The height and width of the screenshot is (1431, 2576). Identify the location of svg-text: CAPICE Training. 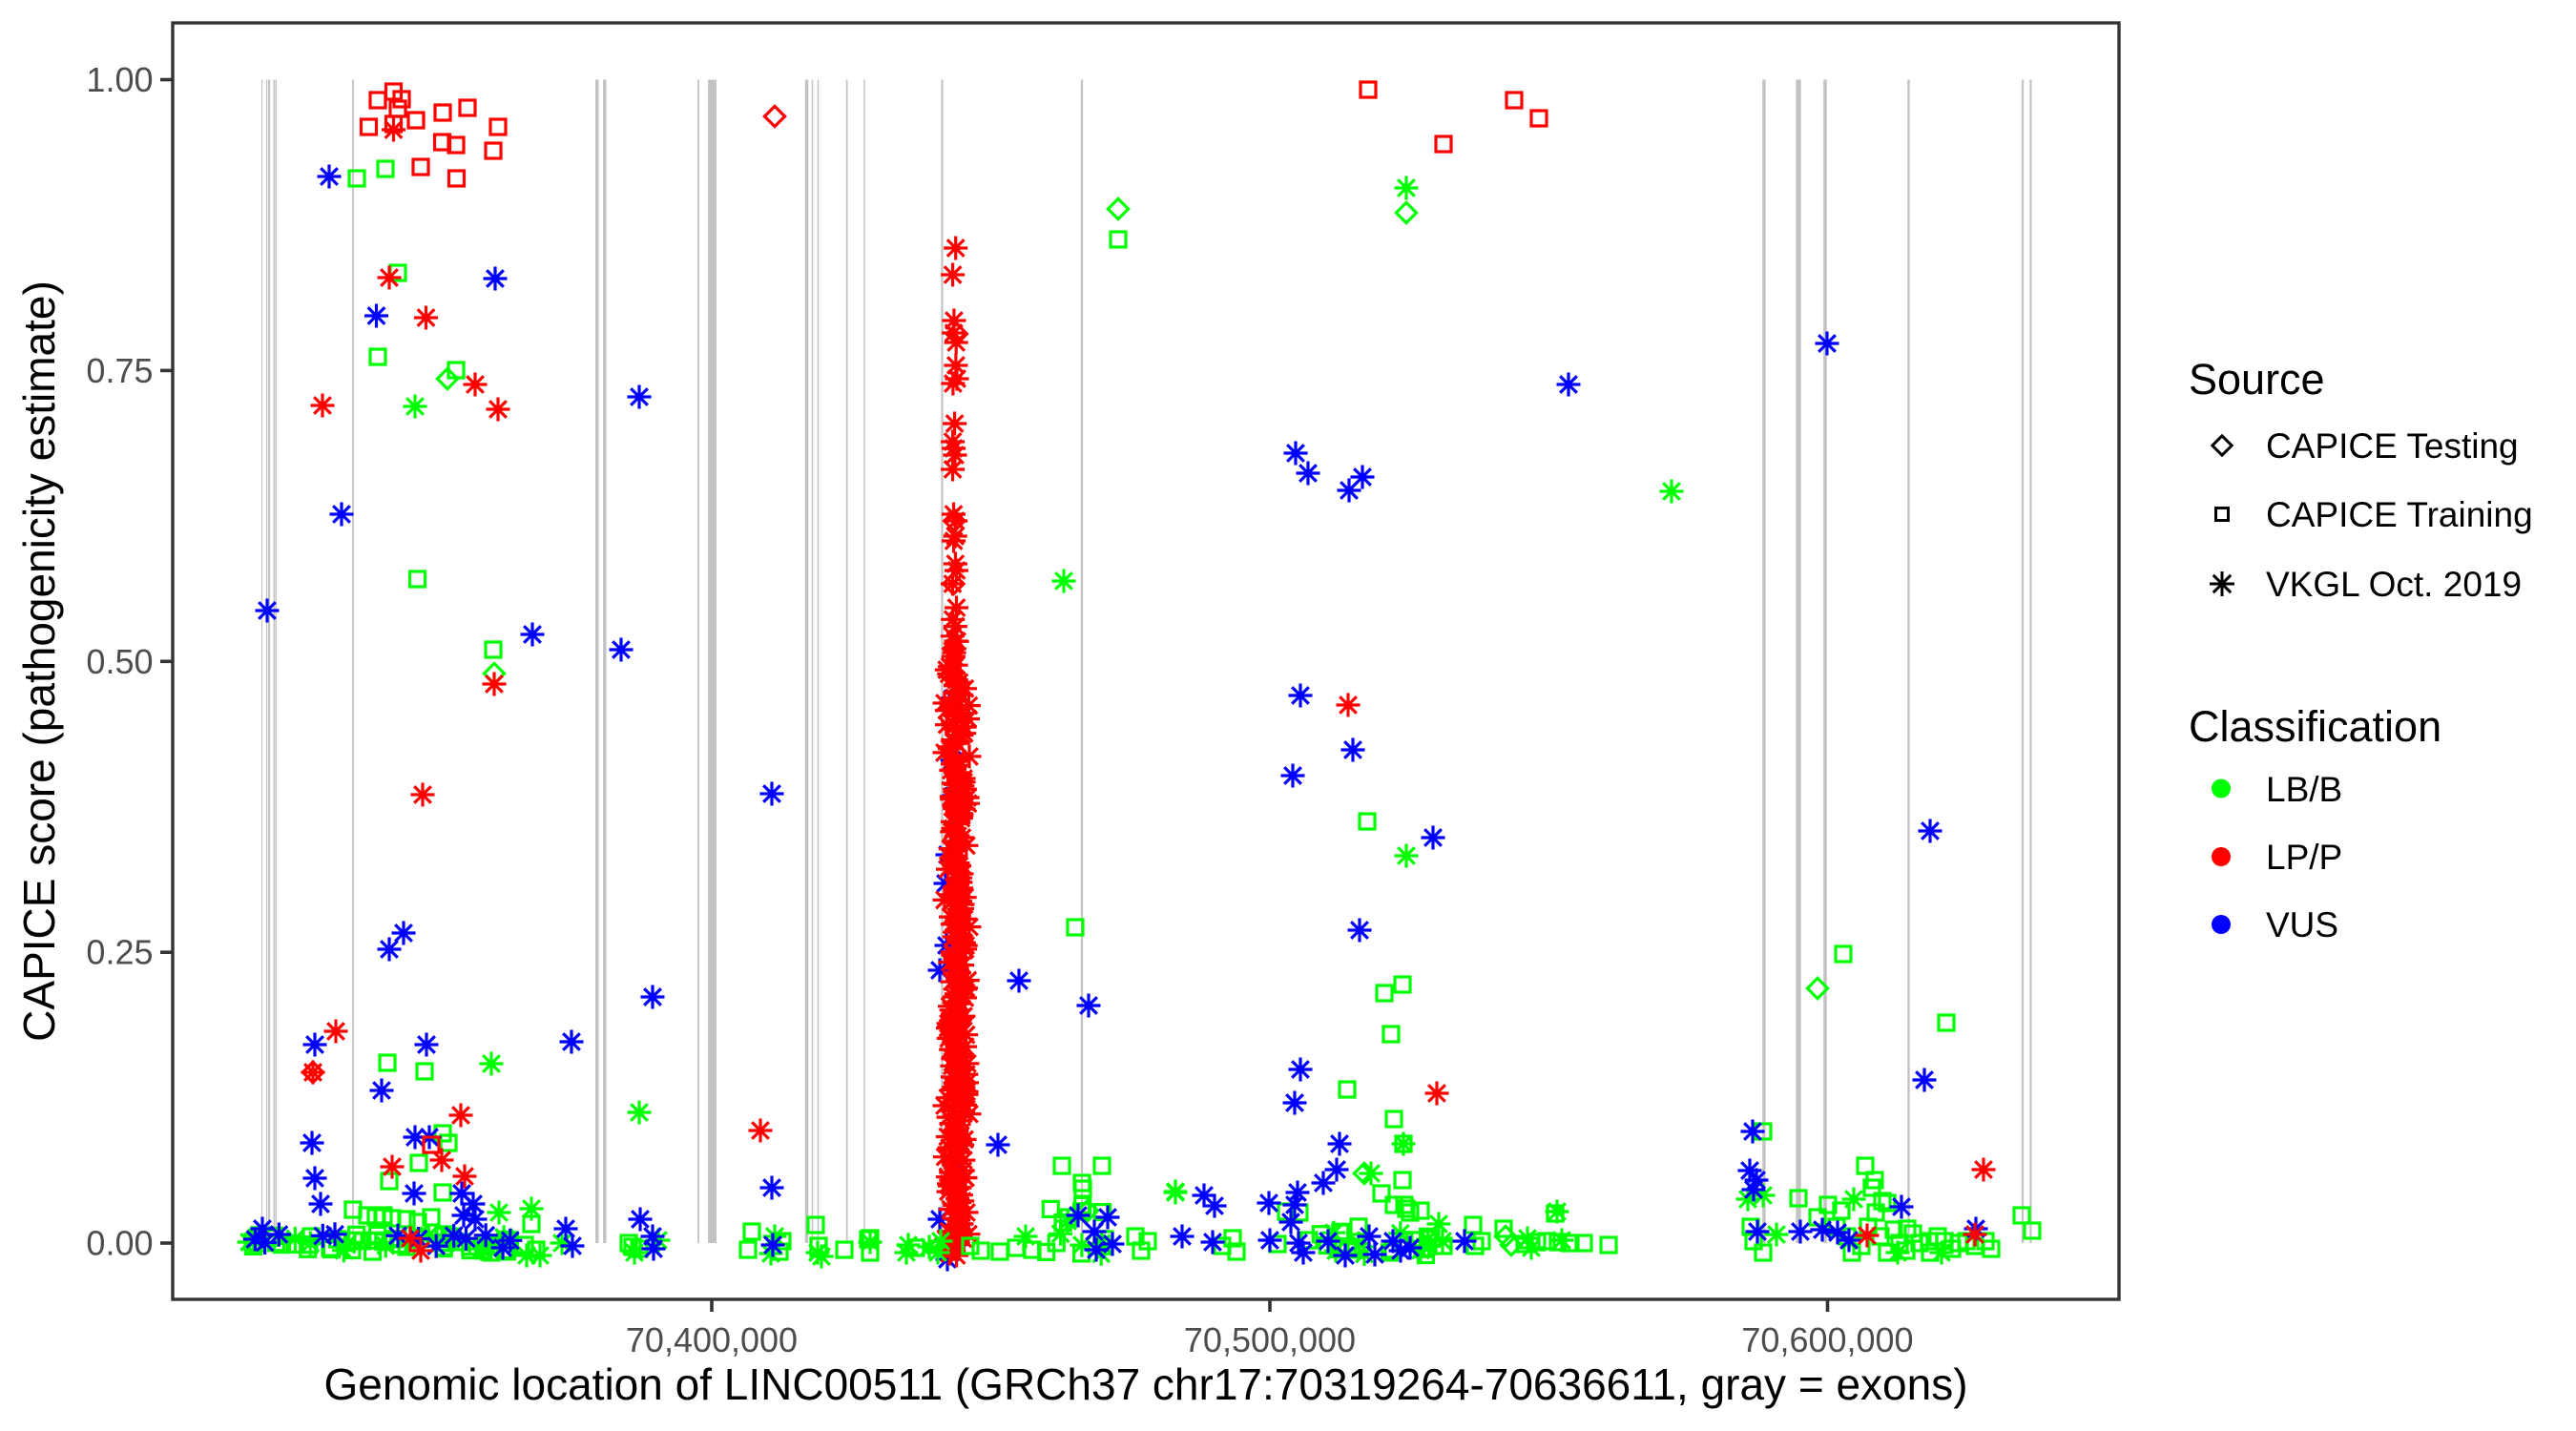
(2399, 514).